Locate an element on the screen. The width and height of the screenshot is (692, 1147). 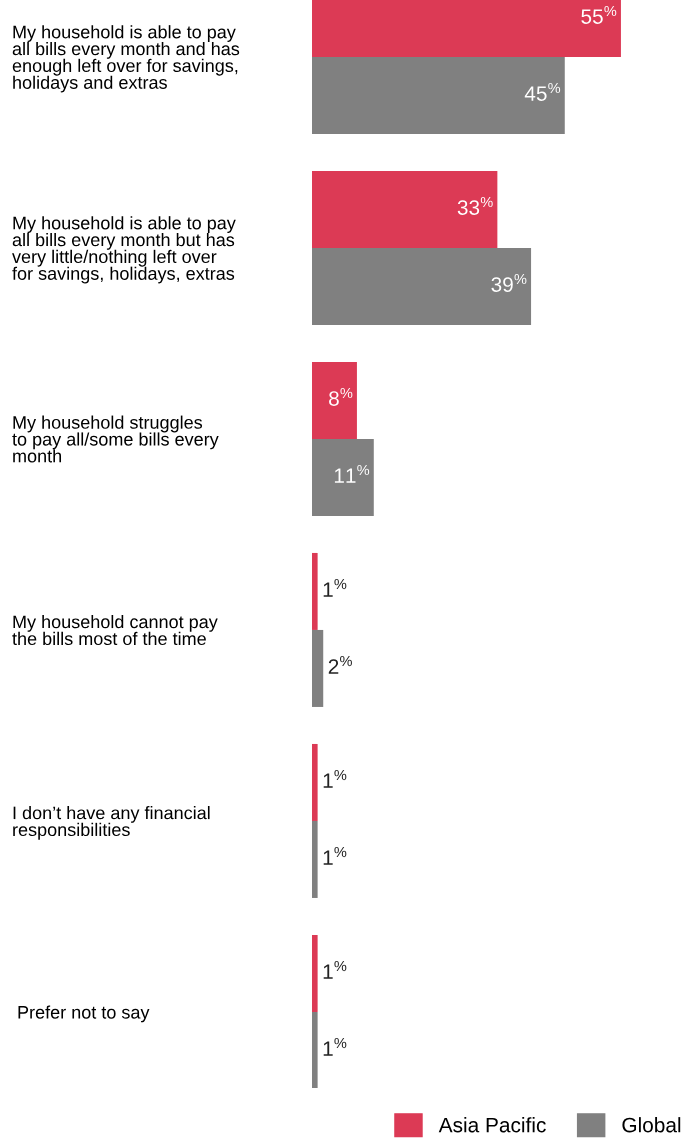
data-label: 39$^{%}$ is located at coordinates (509, 282).